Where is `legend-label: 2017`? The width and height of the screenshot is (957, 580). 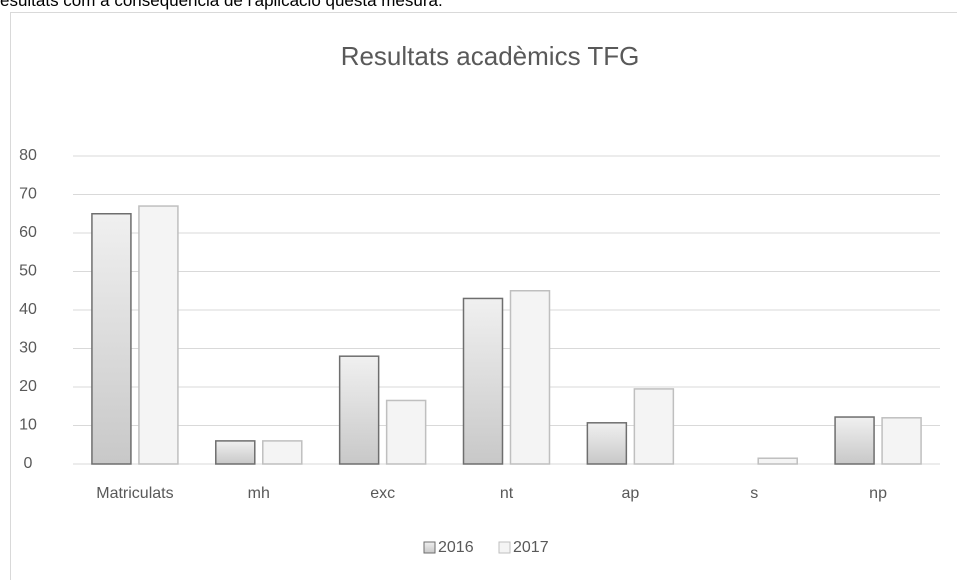 legend-label: 2017 is located at coordinates (531, 547).